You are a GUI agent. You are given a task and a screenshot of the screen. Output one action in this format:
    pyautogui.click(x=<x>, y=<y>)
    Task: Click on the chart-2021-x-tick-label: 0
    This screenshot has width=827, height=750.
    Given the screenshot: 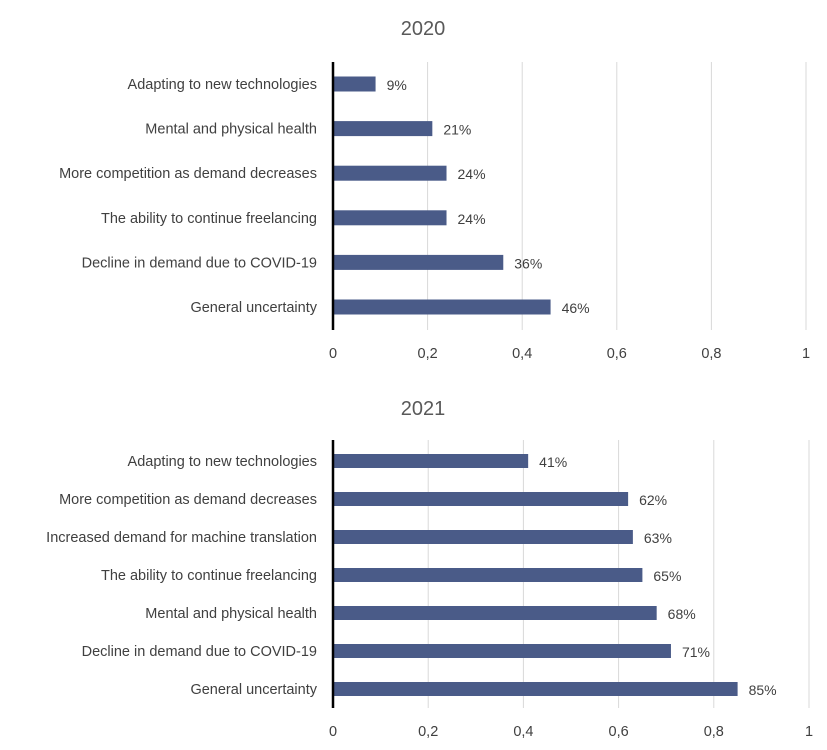 What is the action you would take?
    pyautogui.click(x=333, y=732)
    